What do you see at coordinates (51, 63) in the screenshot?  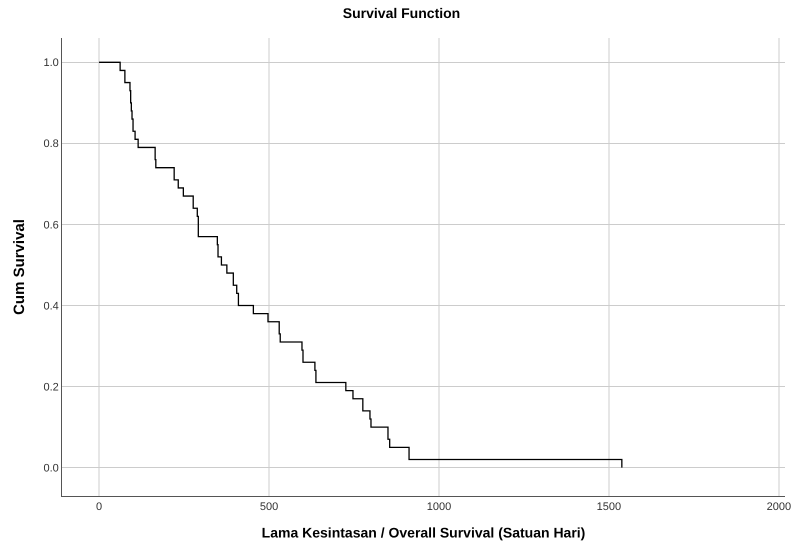 I see `y-tick-label: 1.0` at bounding box center [51, 63].